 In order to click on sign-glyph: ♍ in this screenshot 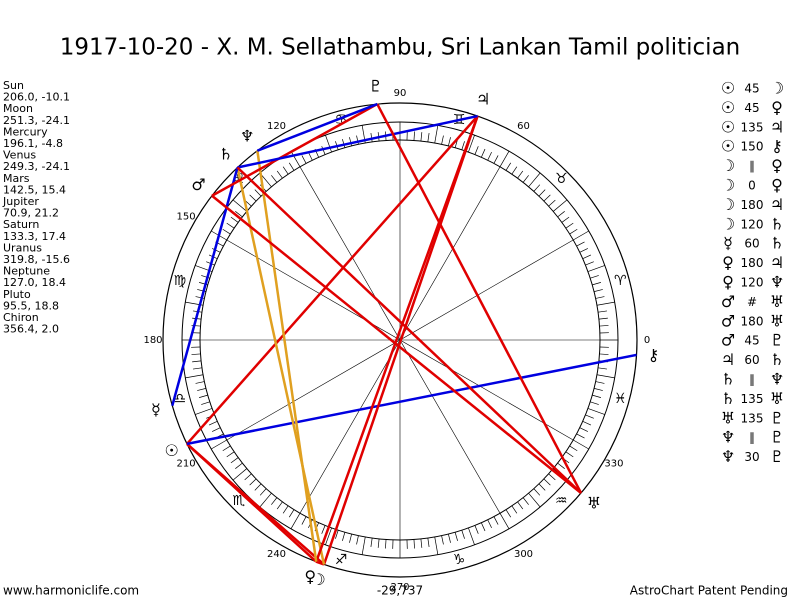, I will do `click(179, 281)`.